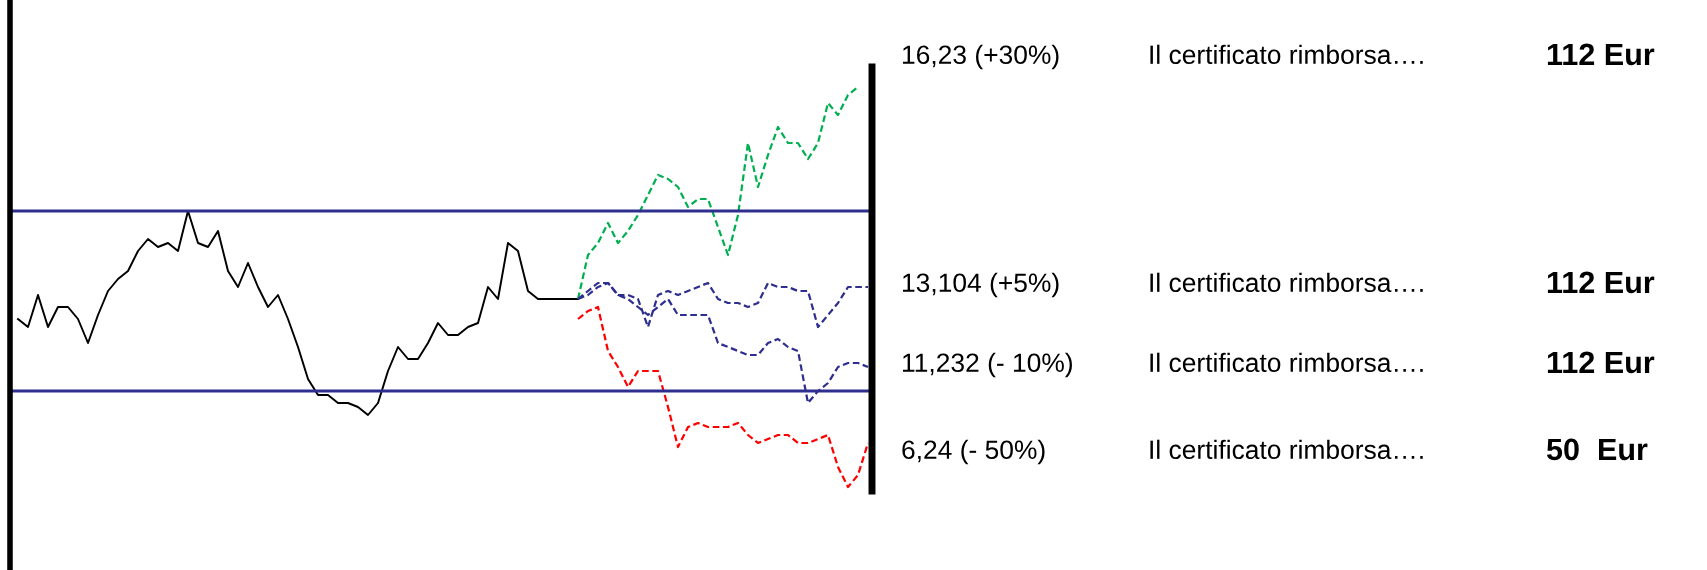 This screenshot has width=1707, height=570. What do you see at coordinates (987, 365) in the screenshot?
I see `text: 11,232 (- 10%)` at bounding box center [987, 365].